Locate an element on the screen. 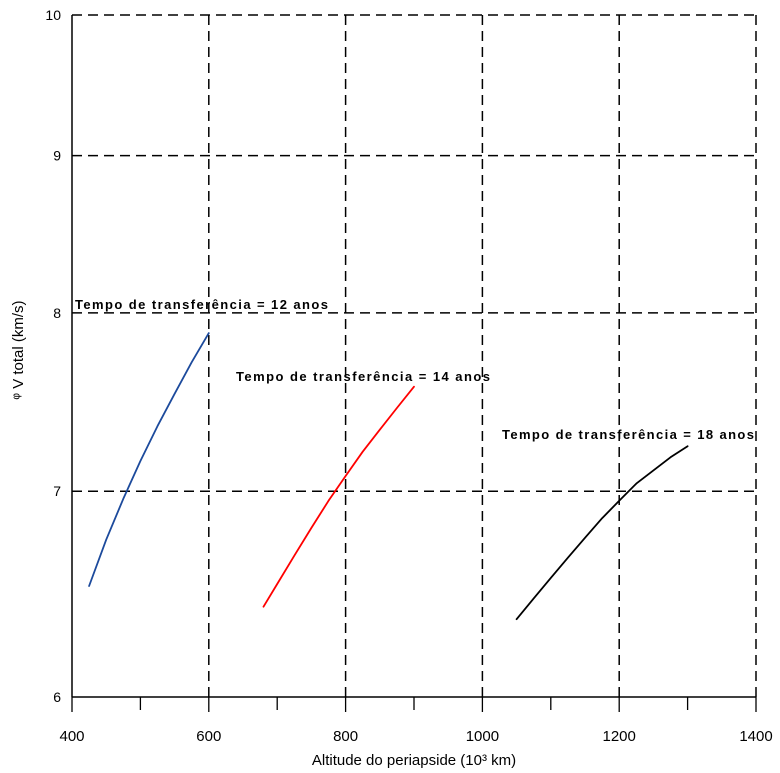 This screenshot has width=780, height=773. x-axis-ticks is located at coordinates (414, 704).